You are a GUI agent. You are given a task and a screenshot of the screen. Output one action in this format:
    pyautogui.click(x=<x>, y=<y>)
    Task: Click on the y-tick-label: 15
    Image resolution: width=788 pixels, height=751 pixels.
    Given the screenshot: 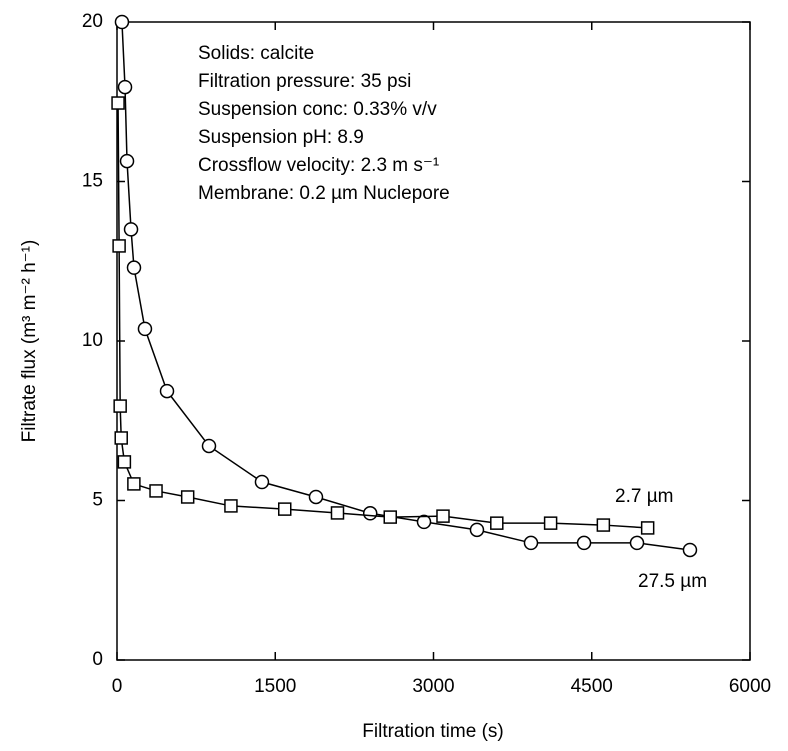 What is the action you would take?
    pyautogui.click(x=92, y=181)
    